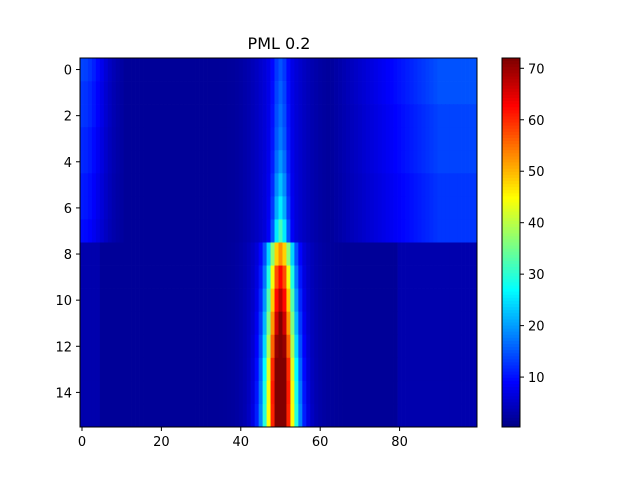  Describe the element at coordinates (82, 442) in the screenshot. I see `x-tick-label: 0` at that location.